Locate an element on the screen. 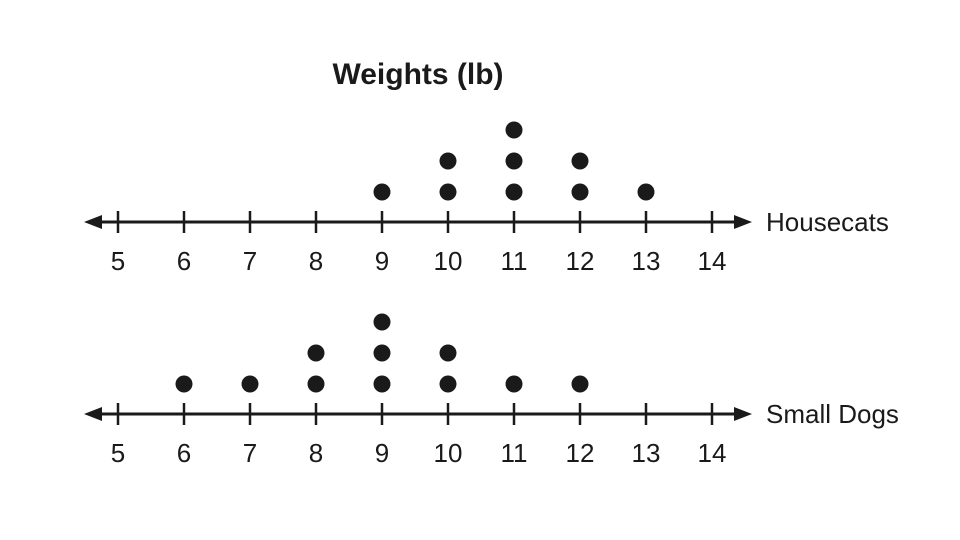 Image resolution: width=960 pixels, height=540 pixels. chart-title: Weights (lb) is located at coordinates (417, 74).